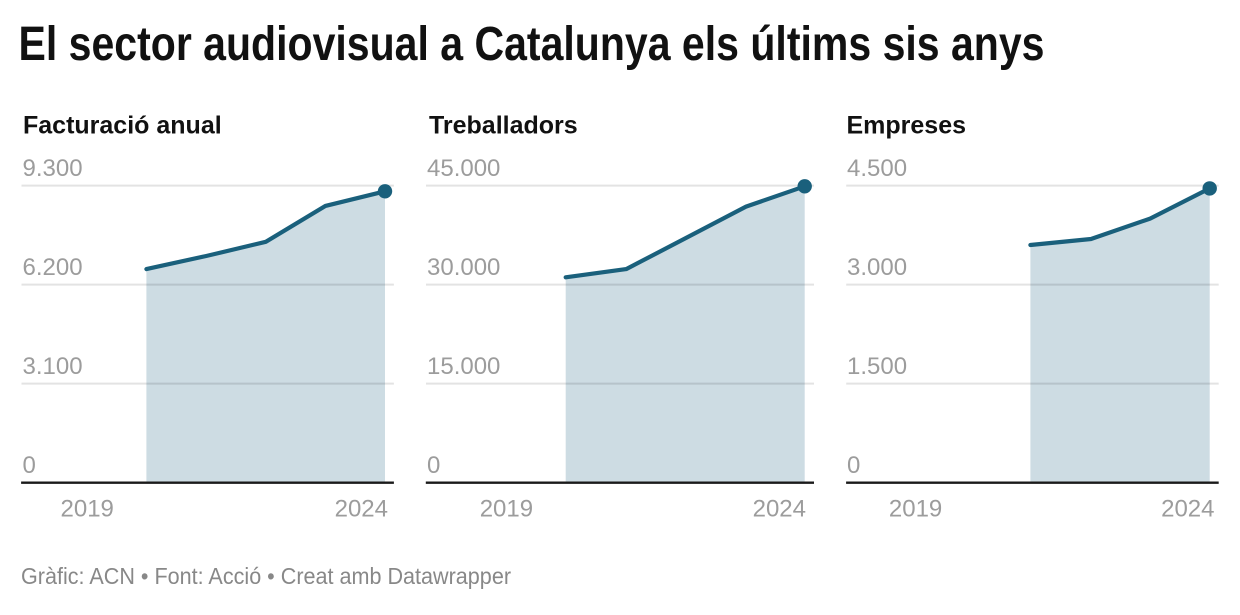 The width and height of the screenshot is (1240, 615). Describe the element at coordinates (122, 126) in the screenshot. I see `svg-text: Facturació anual` at that location.